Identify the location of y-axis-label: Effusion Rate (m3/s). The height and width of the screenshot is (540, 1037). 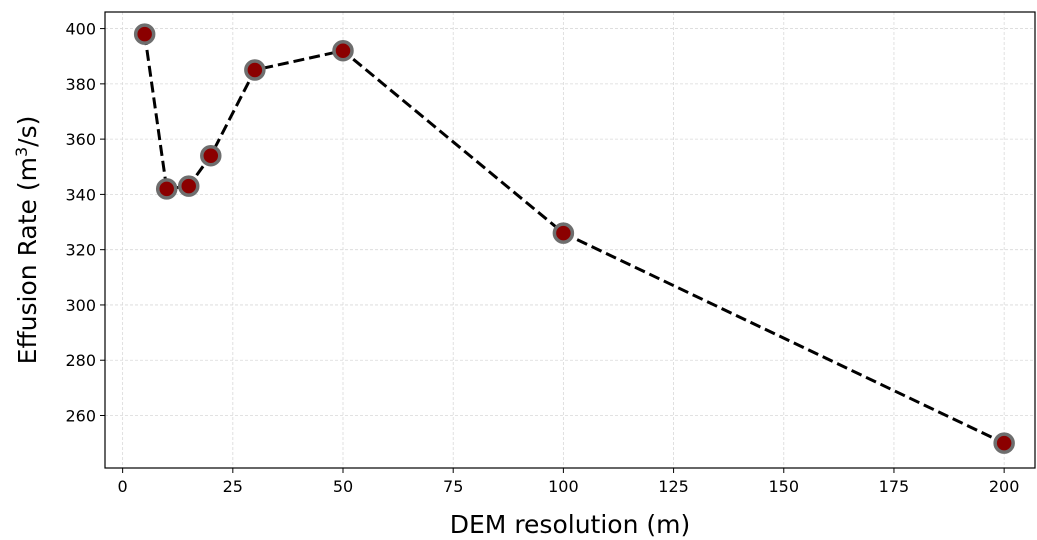
(27, 240).